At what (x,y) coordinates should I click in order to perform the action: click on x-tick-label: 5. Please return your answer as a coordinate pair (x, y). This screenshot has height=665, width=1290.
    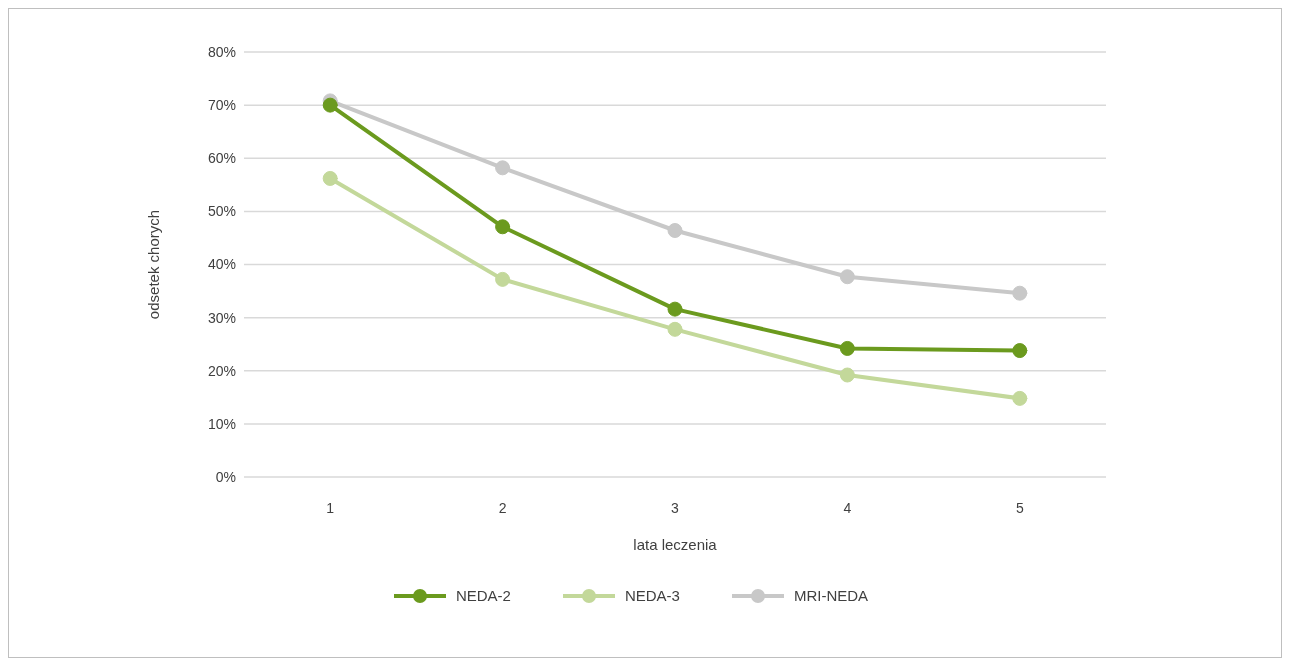
    Looking at the image, I should click on (1019, 507).